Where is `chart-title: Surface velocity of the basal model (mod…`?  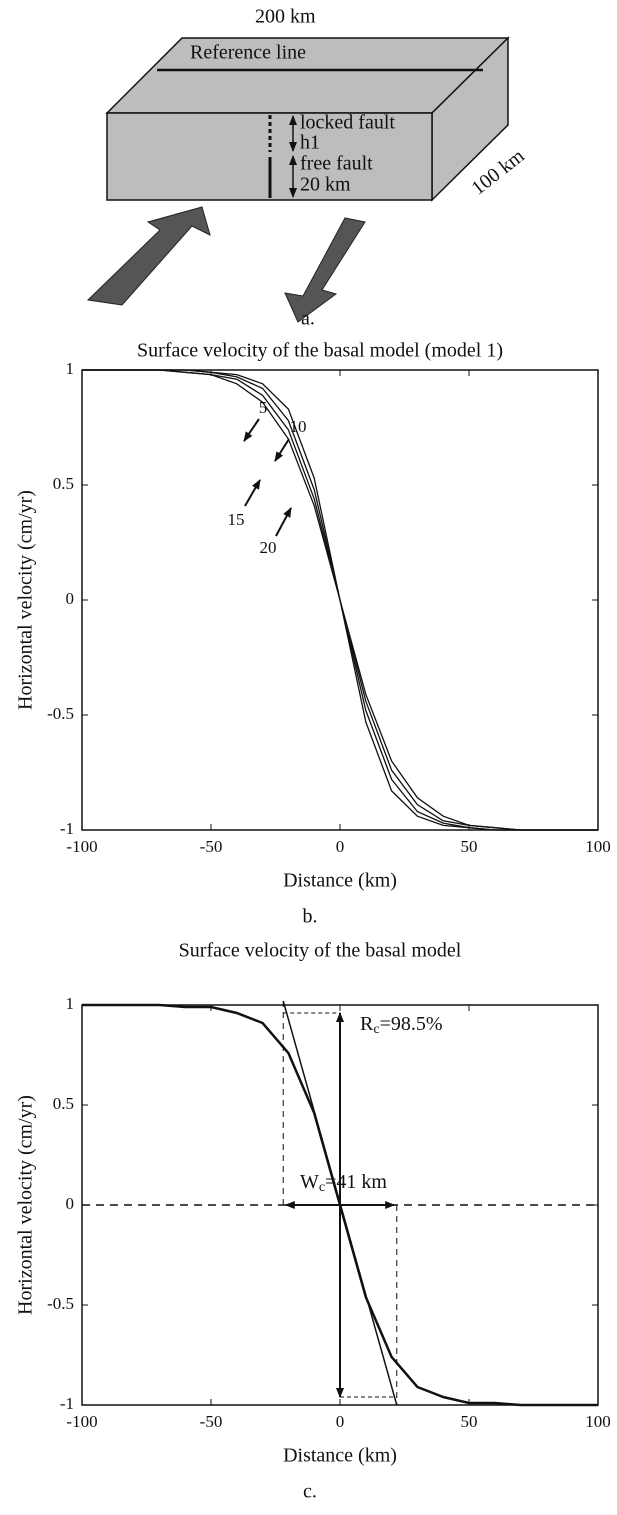
chart-title: Surface velocity of the basal model (mod… is located at coordinates (320, 351).